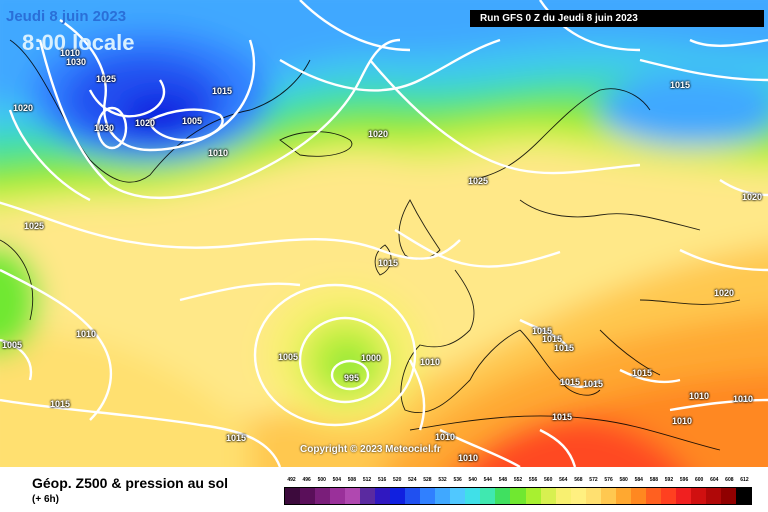  Describe the element at coordinates (291, 480) in the screenshot. I see `scale-label: 492` at that location.